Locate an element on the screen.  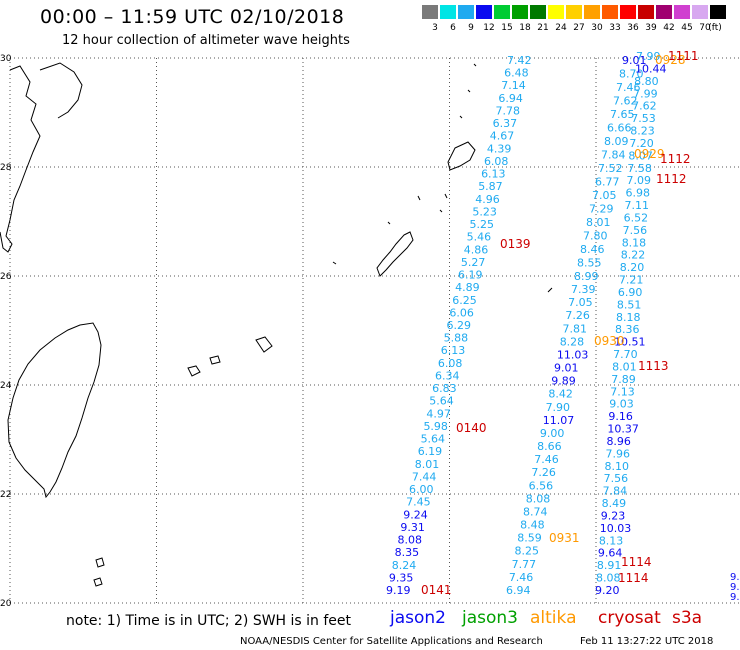
track-value: 8.28 is located at coordinates (572, 341).